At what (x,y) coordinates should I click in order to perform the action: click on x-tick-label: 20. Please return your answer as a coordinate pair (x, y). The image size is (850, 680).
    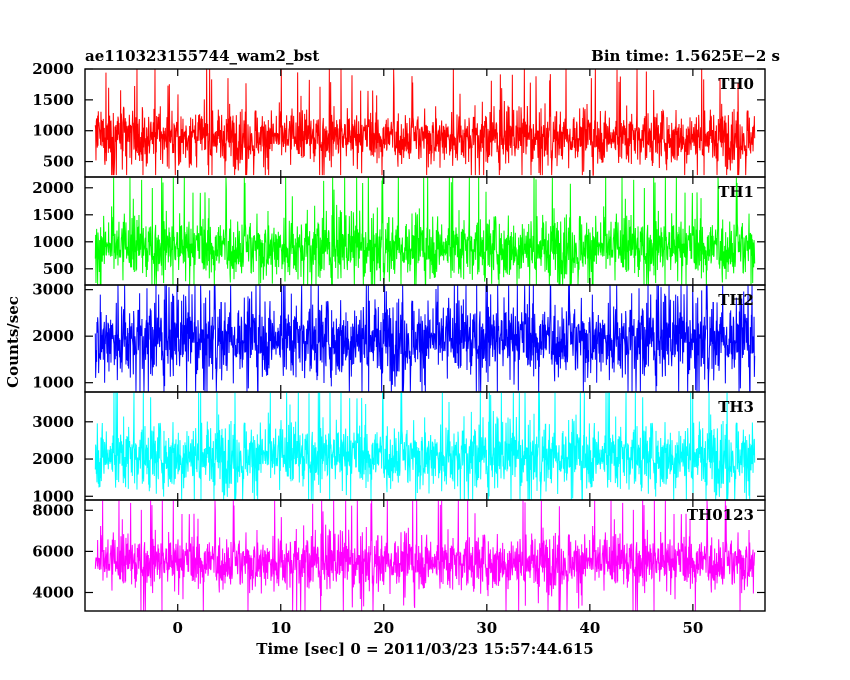
    Looking at the image, I should click on (383, 628).